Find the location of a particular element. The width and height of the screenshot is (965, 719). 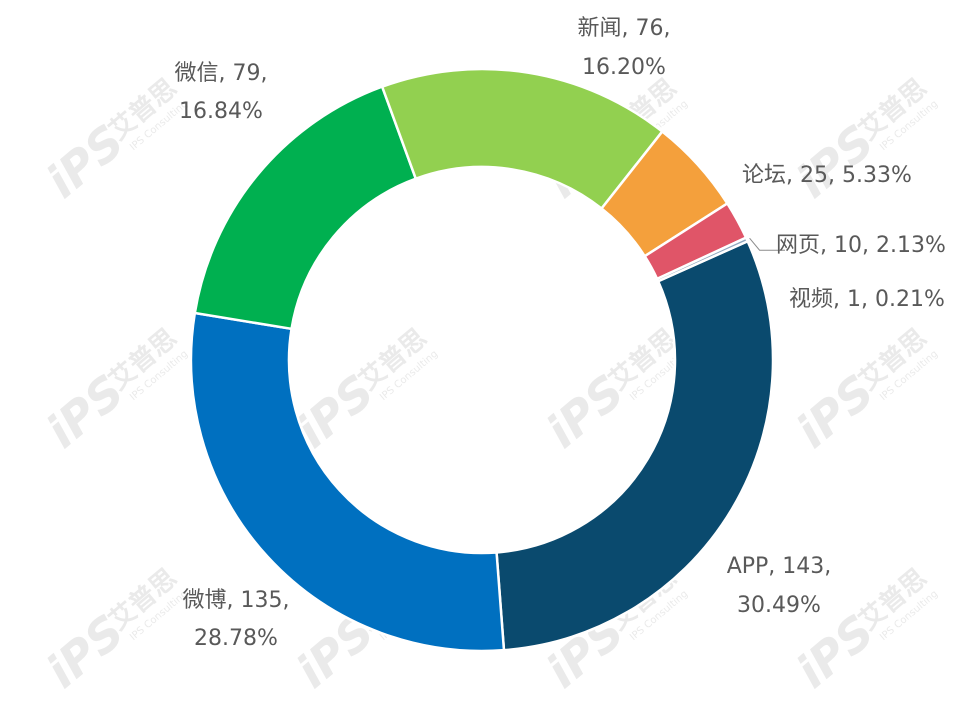

leader-lines is located at coordinates (767, 244).